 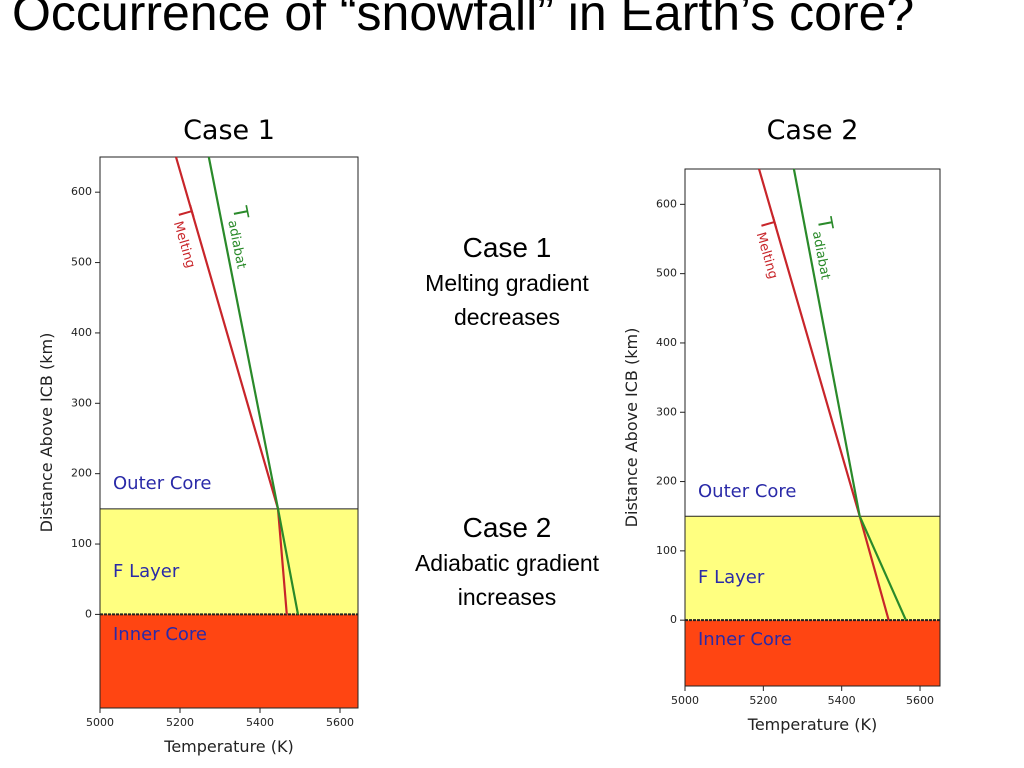 What do you see at coordinates (507, 527) in the screenshot?
I see `note-heading: Case 2` at bounding box center [507, 527].